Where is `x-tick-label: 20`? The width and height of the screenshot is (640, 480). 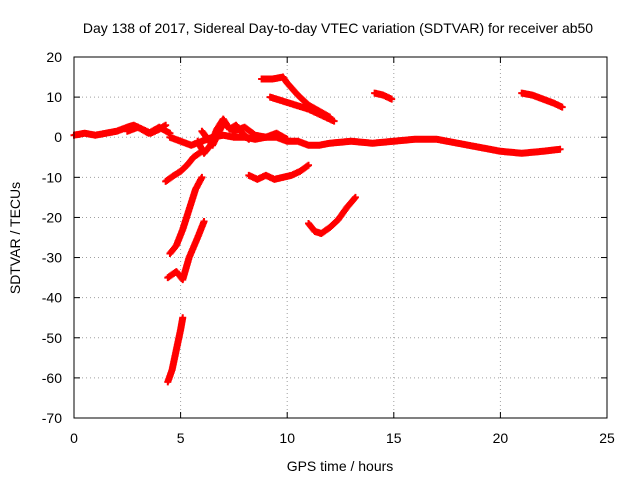 x-tick-label: 20 is located at coordinates (501, 438).